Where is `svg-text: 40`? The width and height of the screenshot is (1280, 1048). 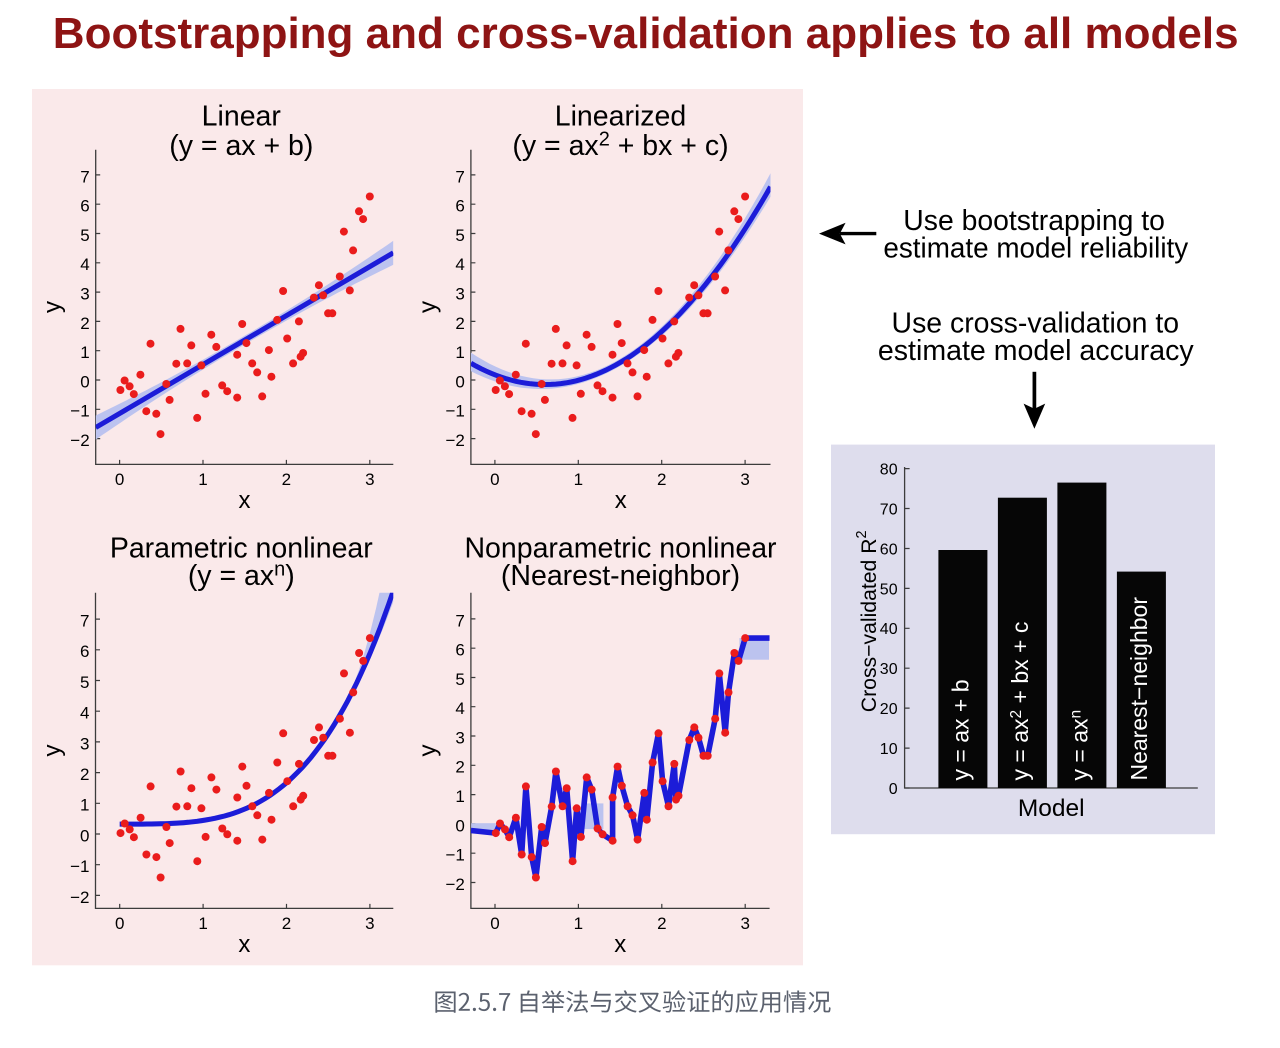 svg-text: 40 is located at coordinates (889, 629).